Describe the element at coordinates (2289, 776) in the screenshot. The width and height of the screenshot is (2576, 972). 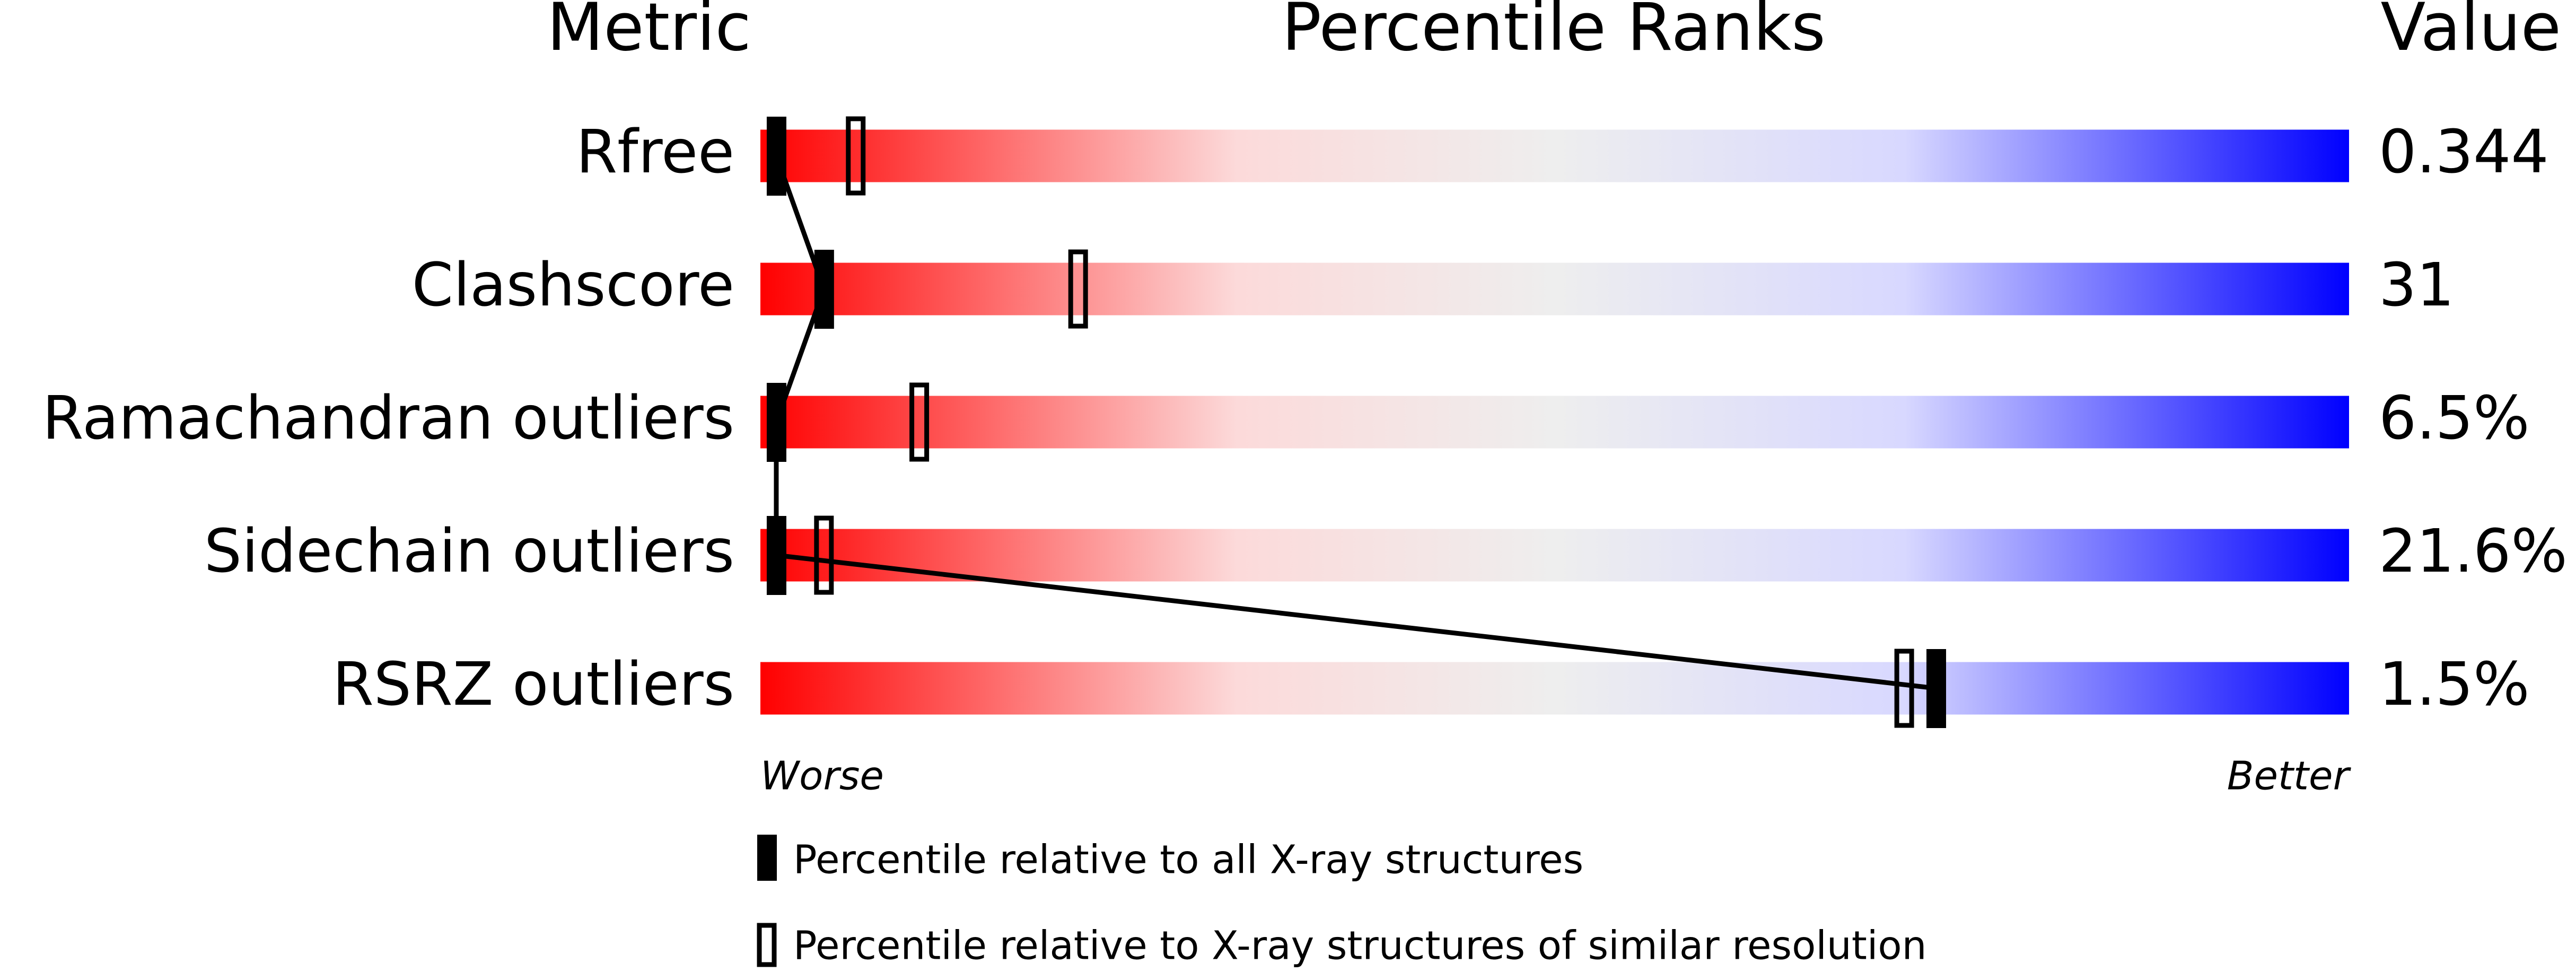
I see `better-label: Better` at that location.